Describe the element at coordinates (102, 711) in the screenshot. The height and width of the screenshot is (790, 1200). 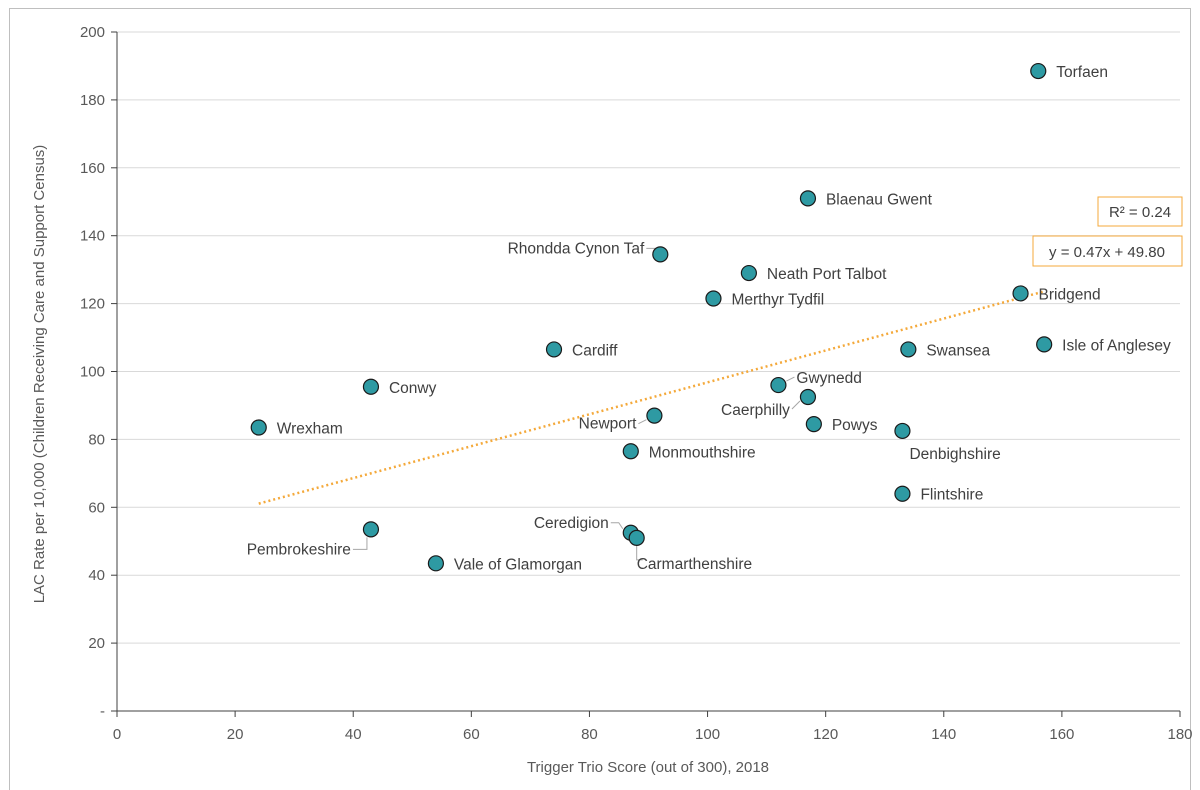
I see `y-tick-label: -` at that location.